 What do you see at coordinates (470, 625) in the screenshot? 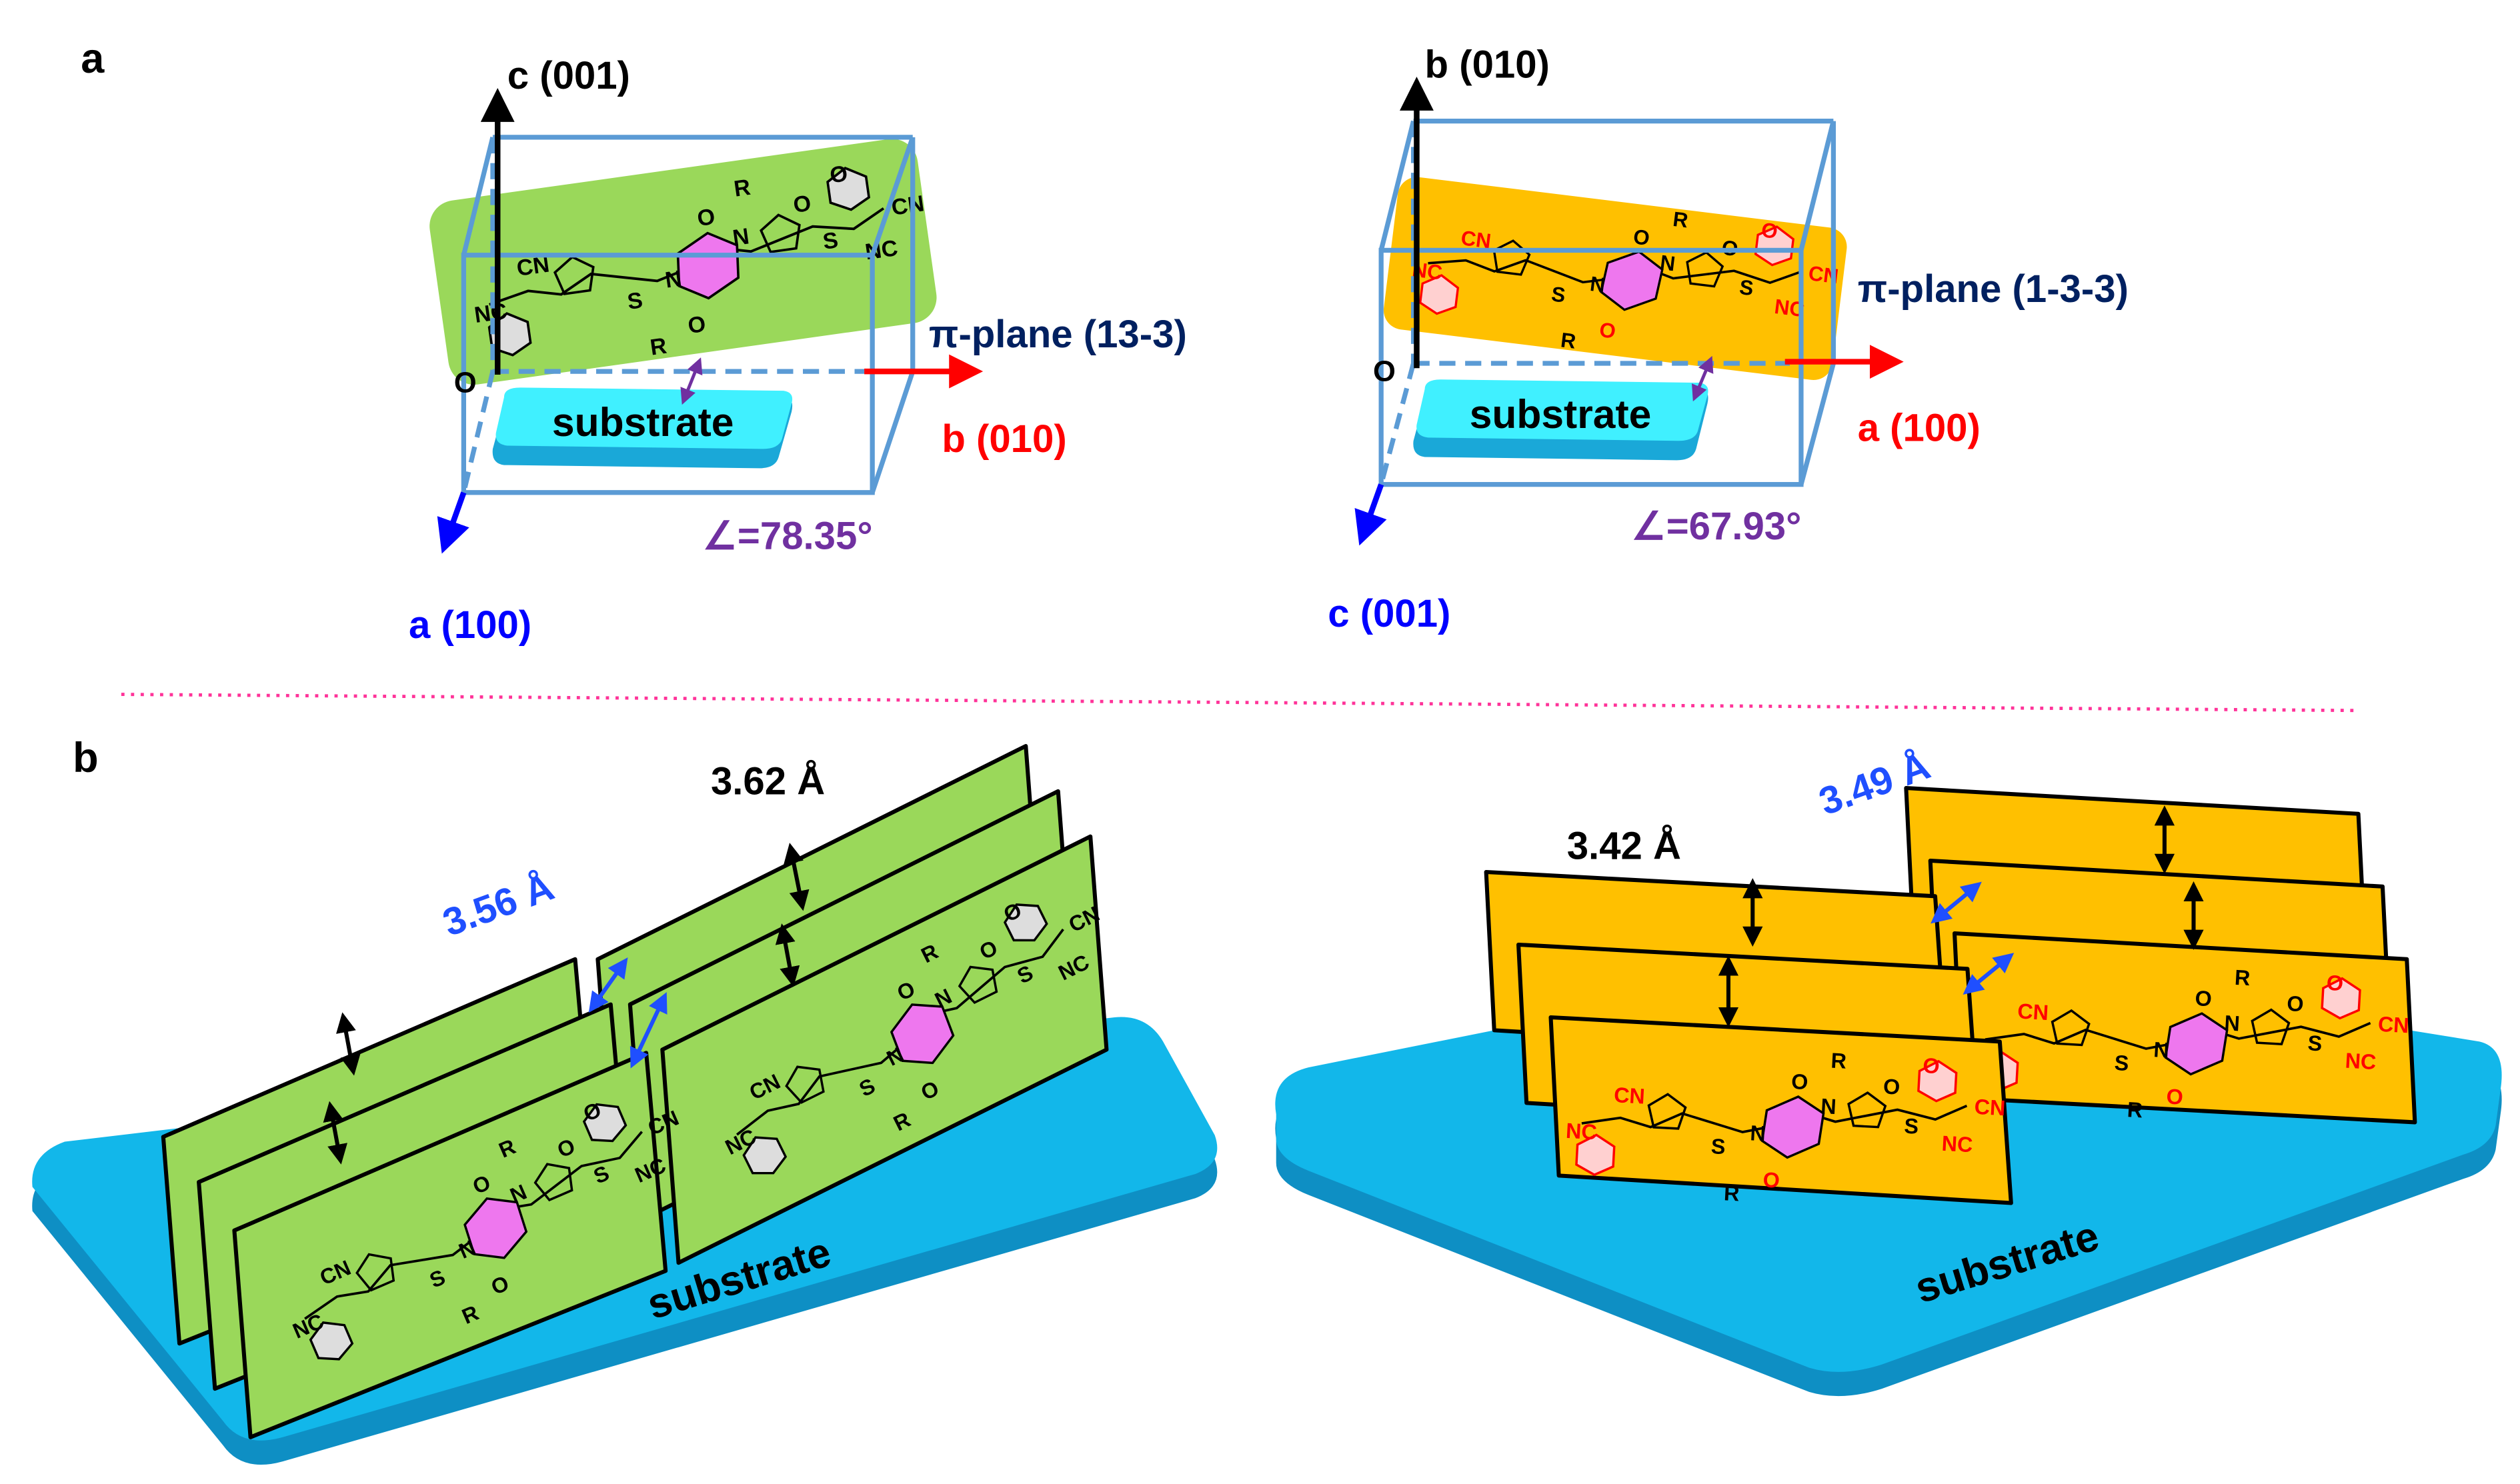
I see `depth-axis-label: a (100)` at bounding box center [470, 625].